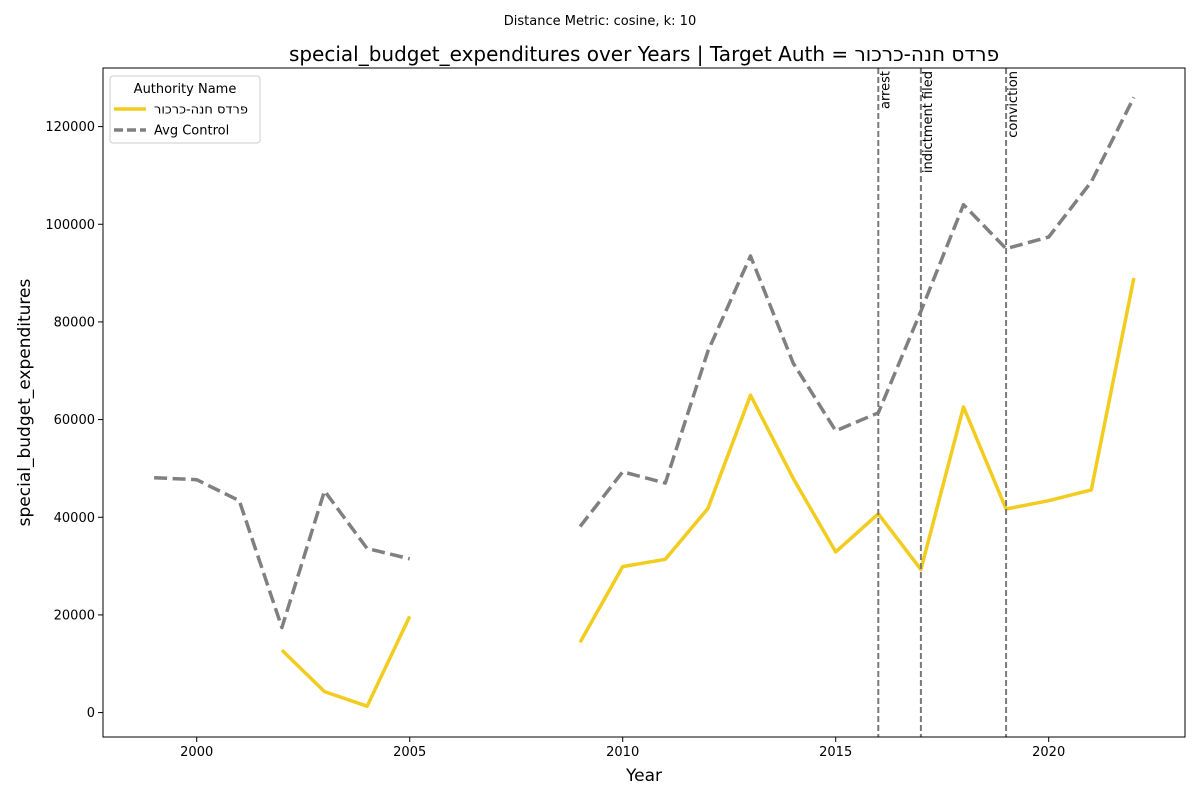 The height and width of the screenshot is (800, 1200). What do you see at coordinates (1013, 104) in the screenshot?
I see `annotation-label-2: conviction` at bounding box center [1013, 104].